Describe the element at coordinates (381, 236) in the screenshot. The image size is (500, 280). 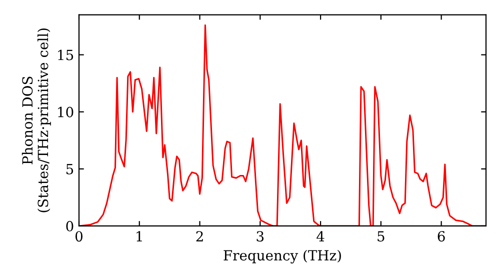
I see `x-tick-label: 5` at that location.